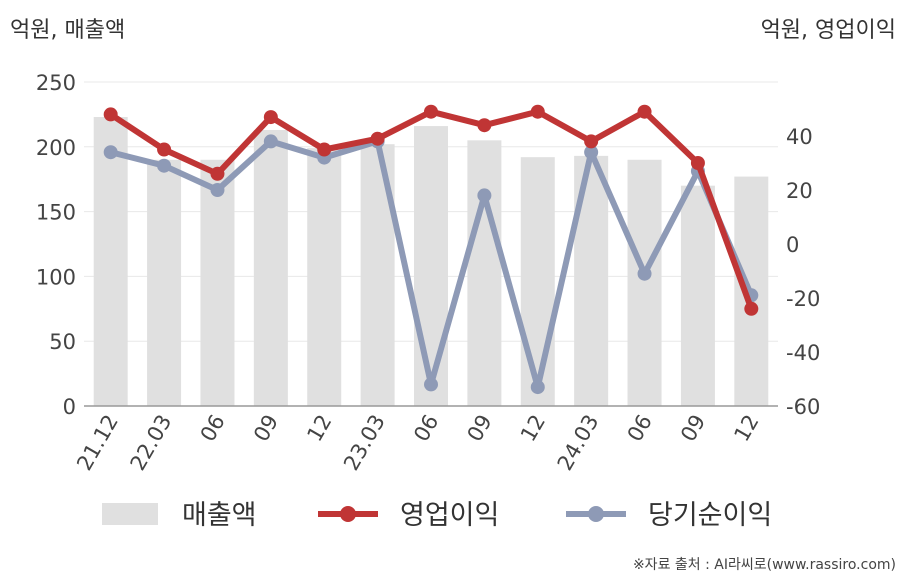  I want to click on left-tick-label: 200, so click(56, 148).